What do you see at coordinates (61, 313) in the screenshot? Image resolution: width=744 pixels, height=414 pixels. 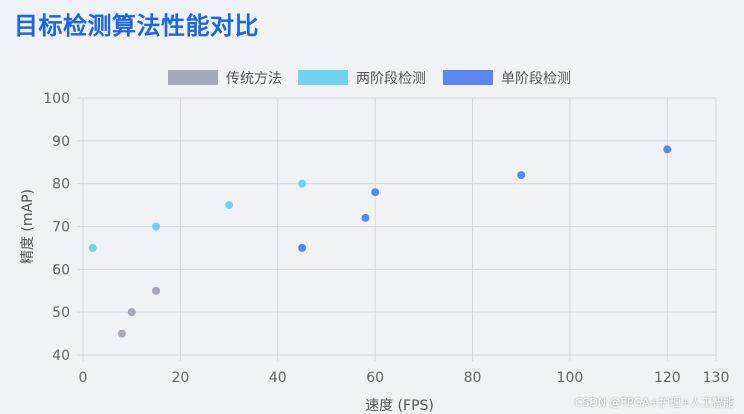 I see `y-tick-label: 50` at bounding box center [61, 313].